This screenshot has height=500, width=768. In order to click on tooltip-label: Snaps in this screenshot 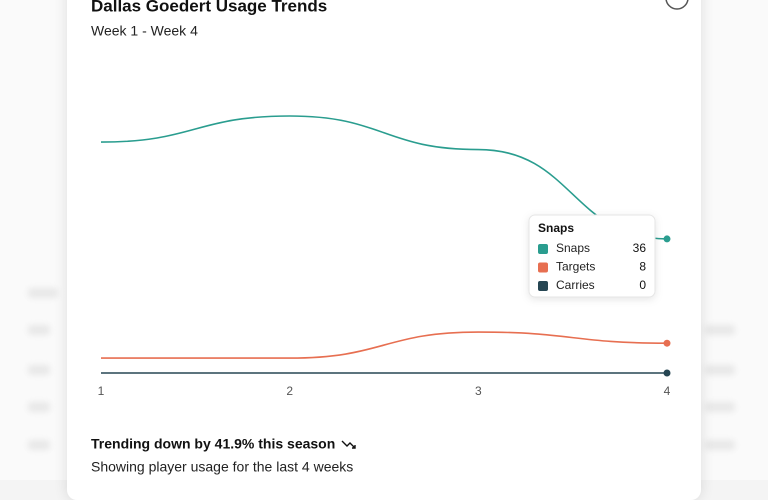, I will do `click(573, 248)`.